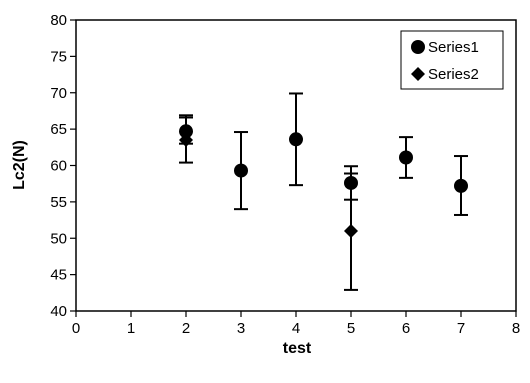 This screenshot has width=530, height=383. I want to click on y-tick-label: 80, so click(58, 20).